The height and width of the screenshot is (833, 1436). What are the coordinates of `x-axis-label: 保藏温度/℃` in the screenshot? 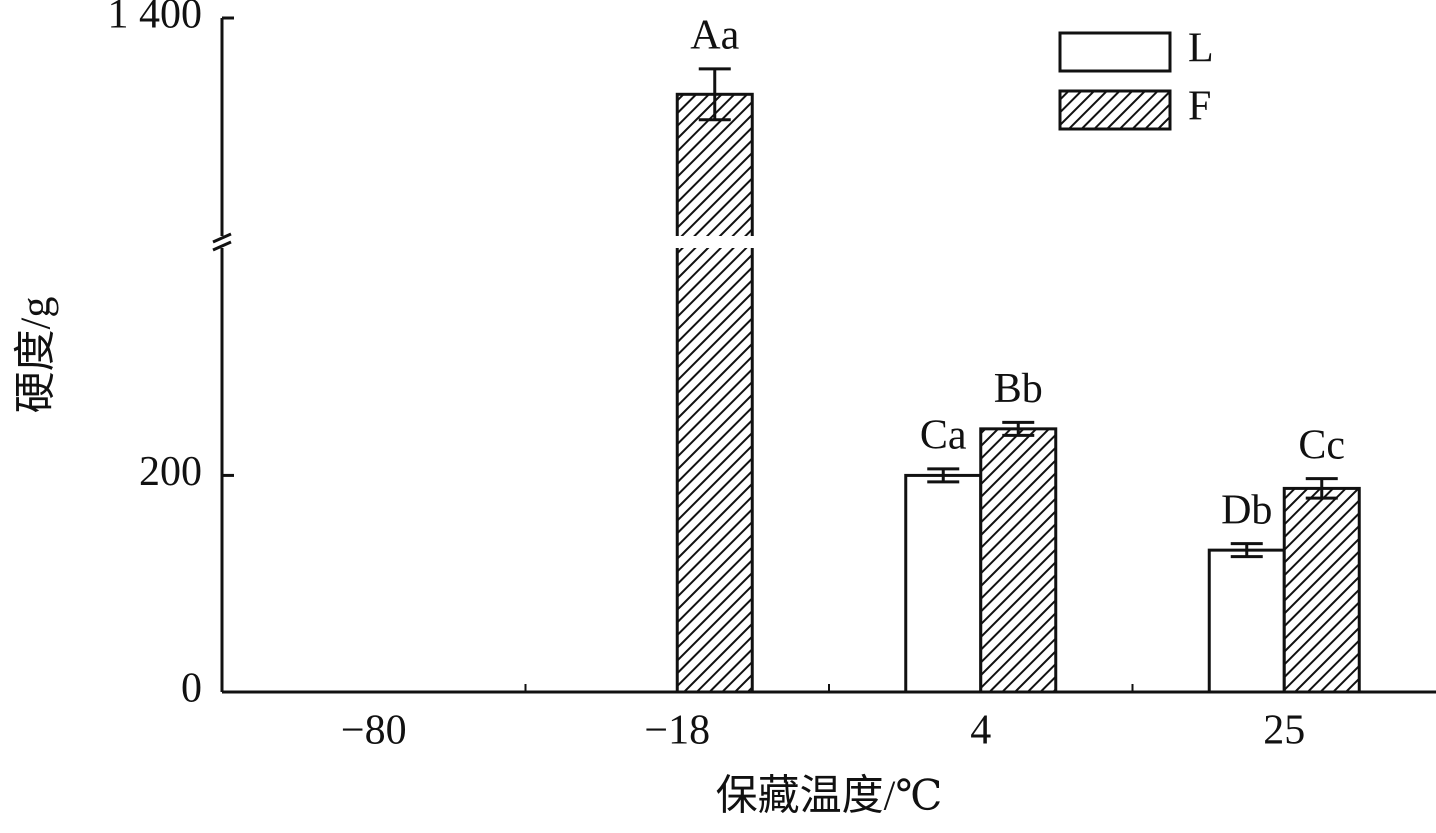 It's located at (829, 797).